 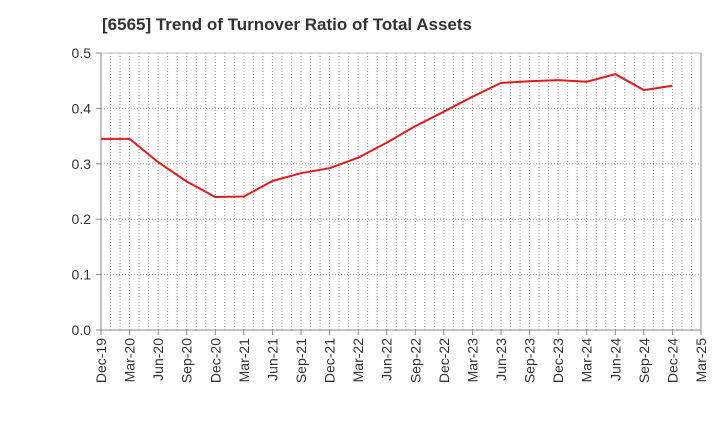 What do you see at coordinates (672, 360) in the screenshot?
I see `x-tick-label: Dec-24` at bounding box center [672, 360].